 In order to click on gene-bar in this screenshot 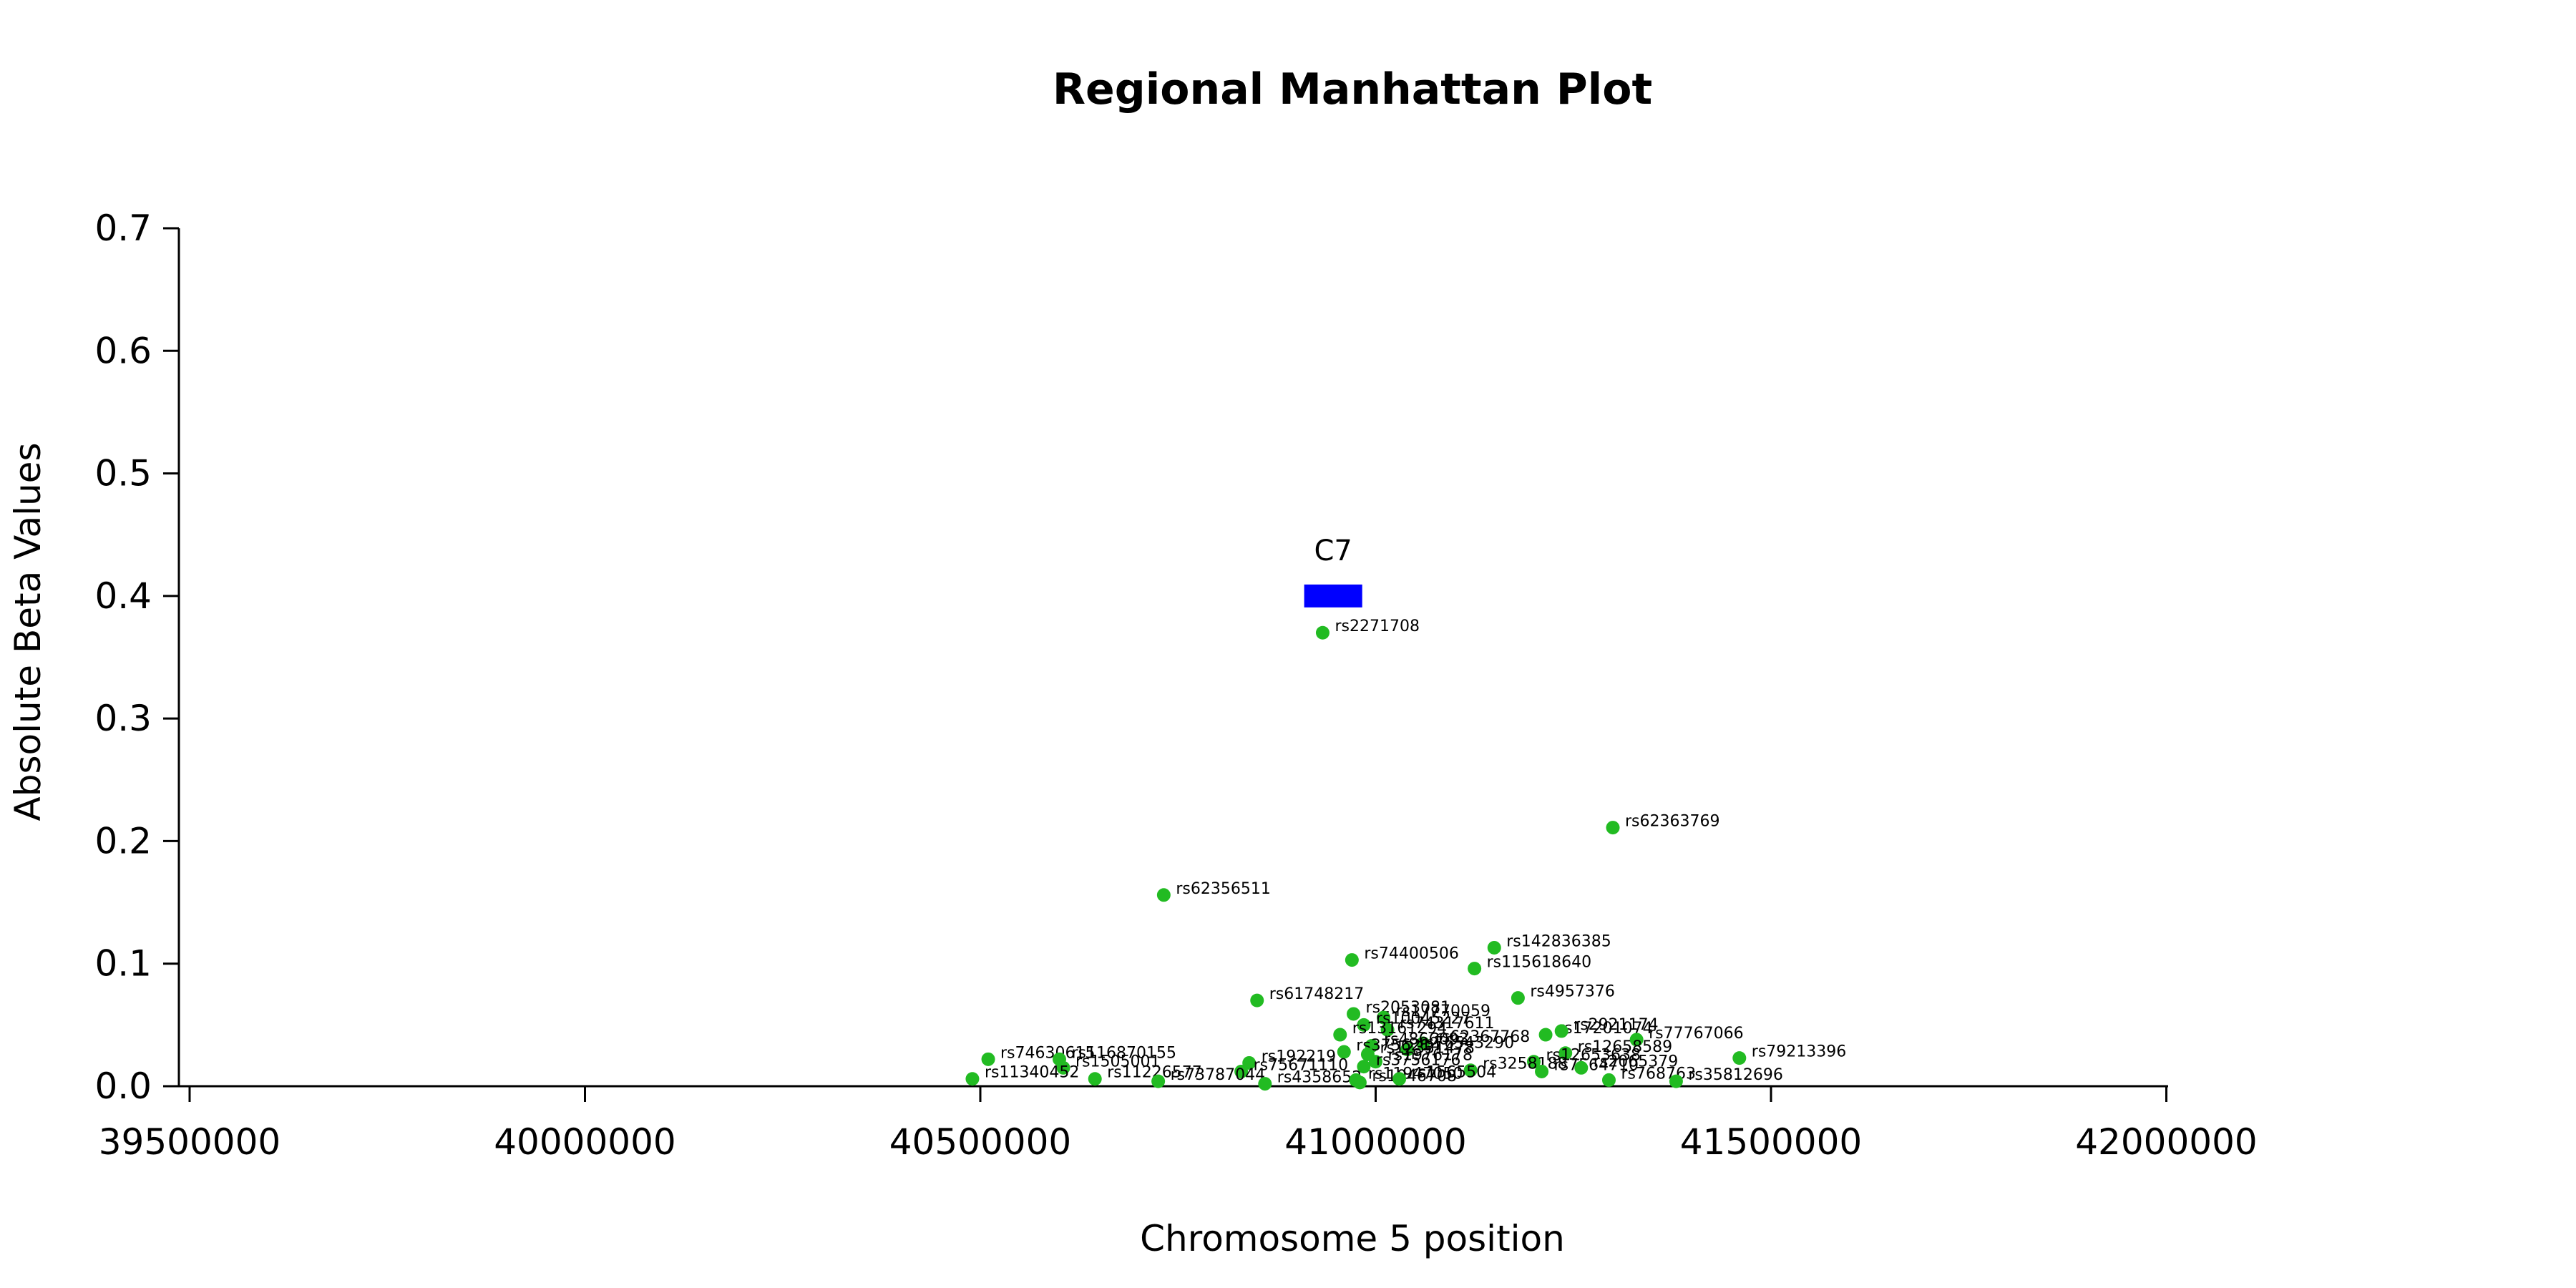, I will do `click(1333, 596)`.